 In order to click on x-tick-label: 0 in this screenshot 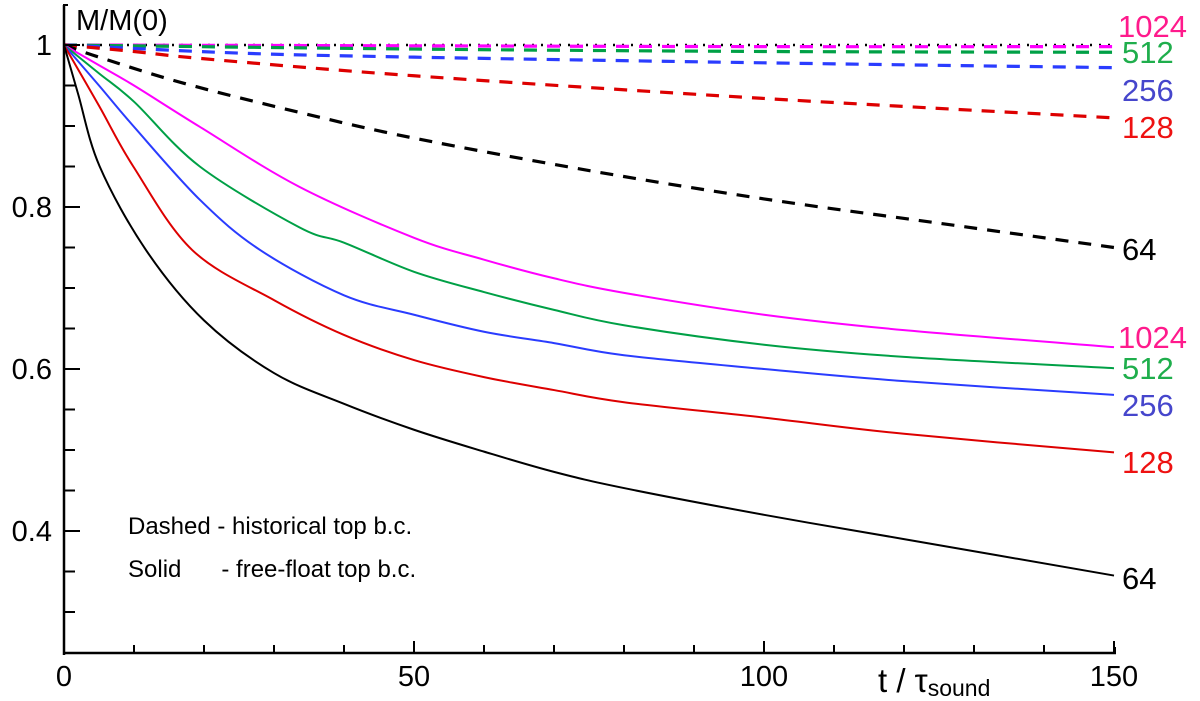, I will do `click(64, 677)`.